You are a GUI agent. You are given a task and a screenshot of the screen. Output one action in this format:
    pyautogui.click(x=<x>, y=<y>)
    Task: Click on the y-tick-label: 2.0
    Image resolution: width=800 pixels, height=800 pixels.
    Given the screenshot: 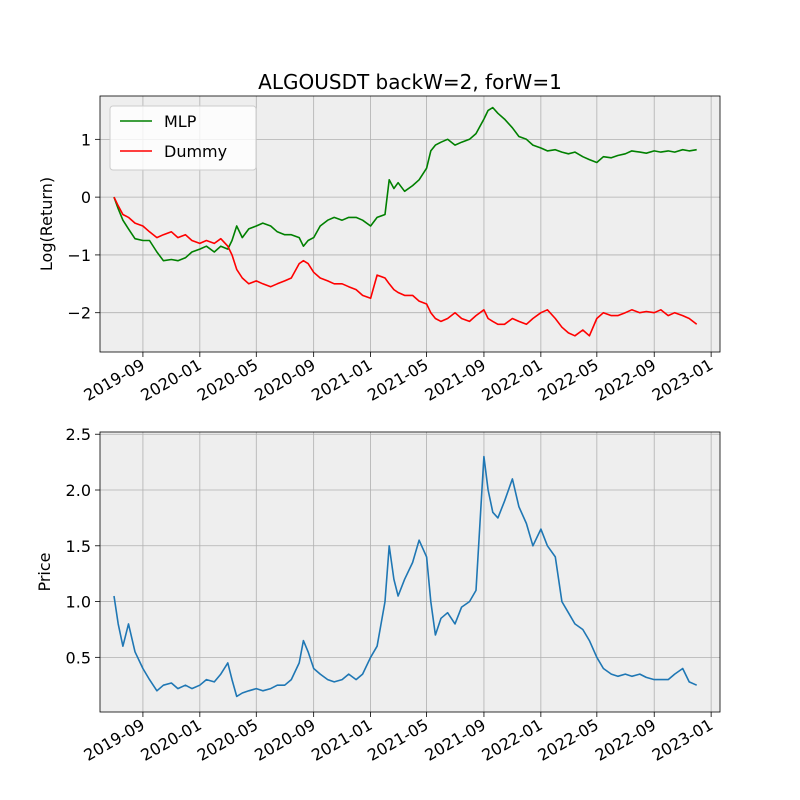 What is the action you would take?
    pyautogui.click(x=78, y=490)
    